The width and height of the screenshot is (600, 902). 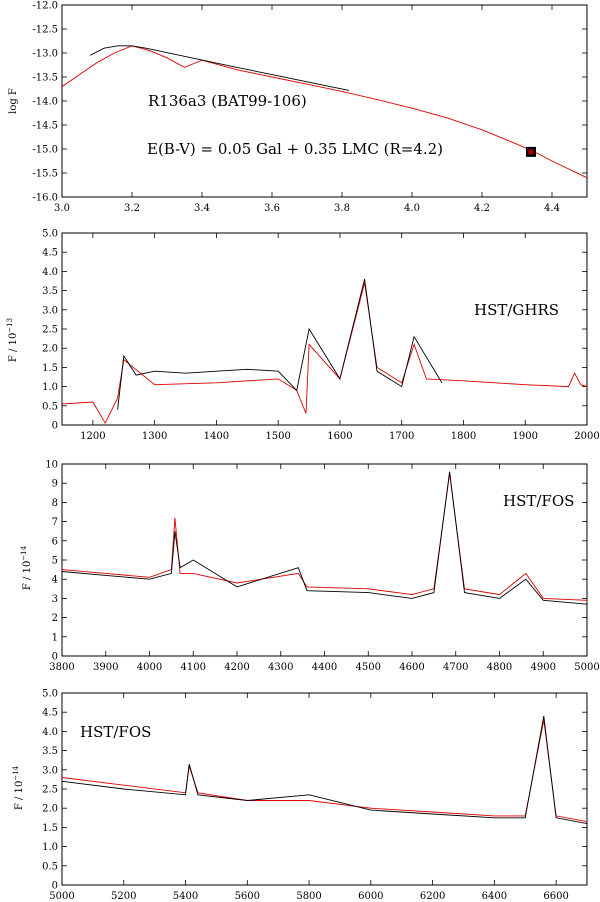 I want to click on ghrs-y-tick-label: 3.0, so click(x=50, y=310).